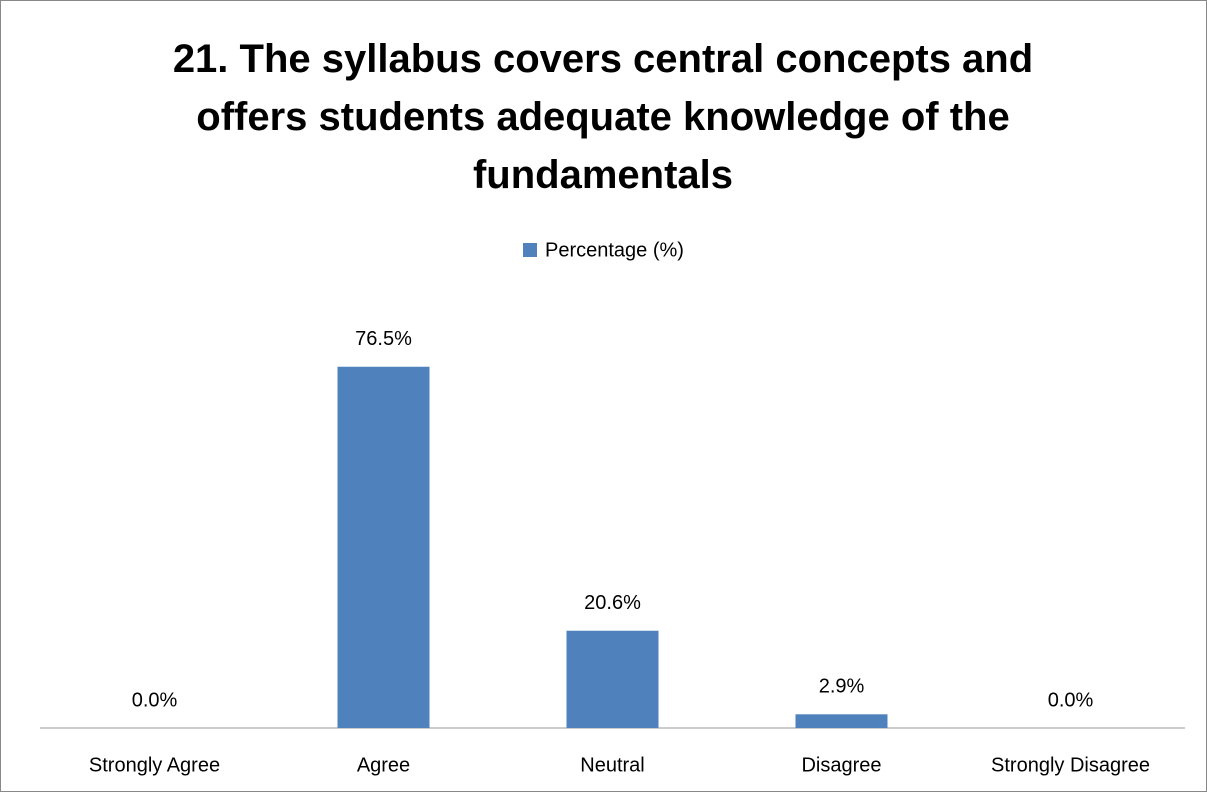 This screenshot has height=792, width=1207. Describe the element at coordinates (383, 765) in the screenshot. I see `x-tick-label: Agree` at that location.